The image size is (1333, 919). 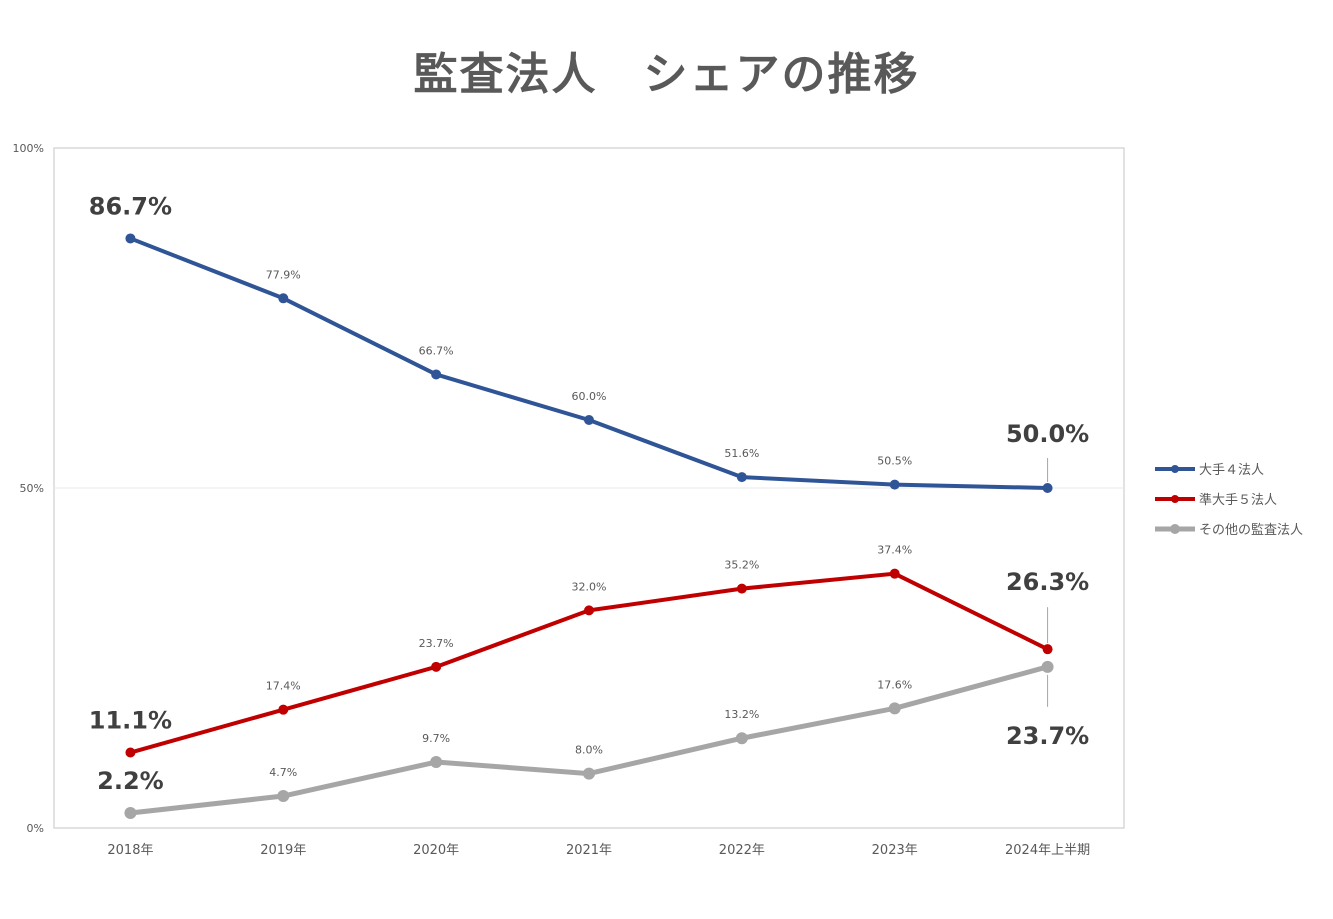 I want to click on data-label: 13.2%, so click(x=741, y=714).